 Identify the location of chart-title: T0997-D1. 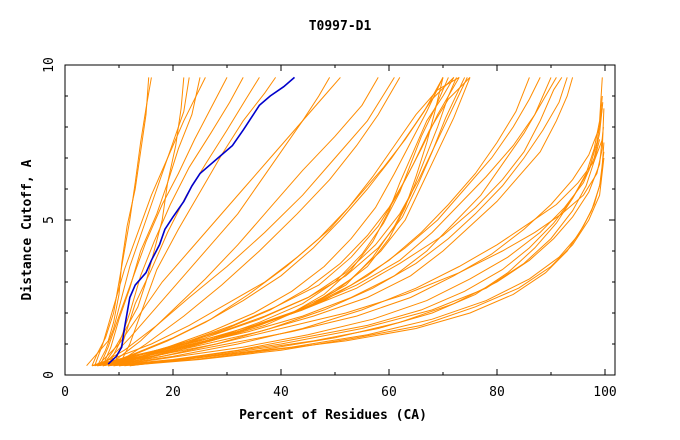
(340, 26).